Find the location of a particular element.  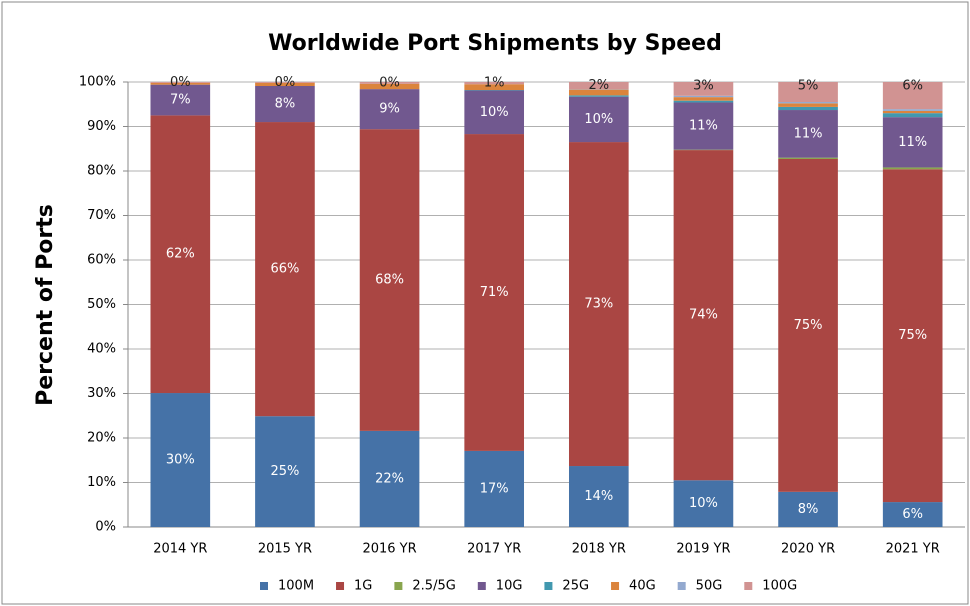

data-label: 14% is located at coordinates (598, 496).